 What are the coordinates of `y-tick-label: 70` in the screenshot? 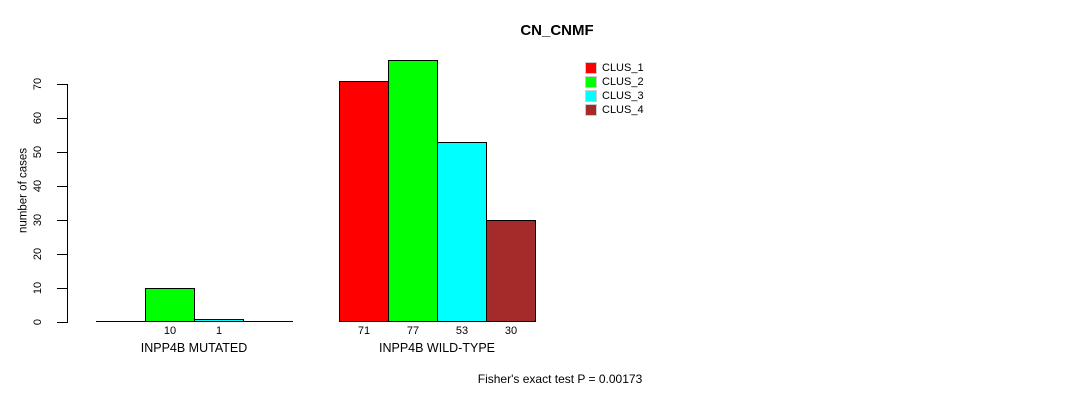 It's located at (38, 84).